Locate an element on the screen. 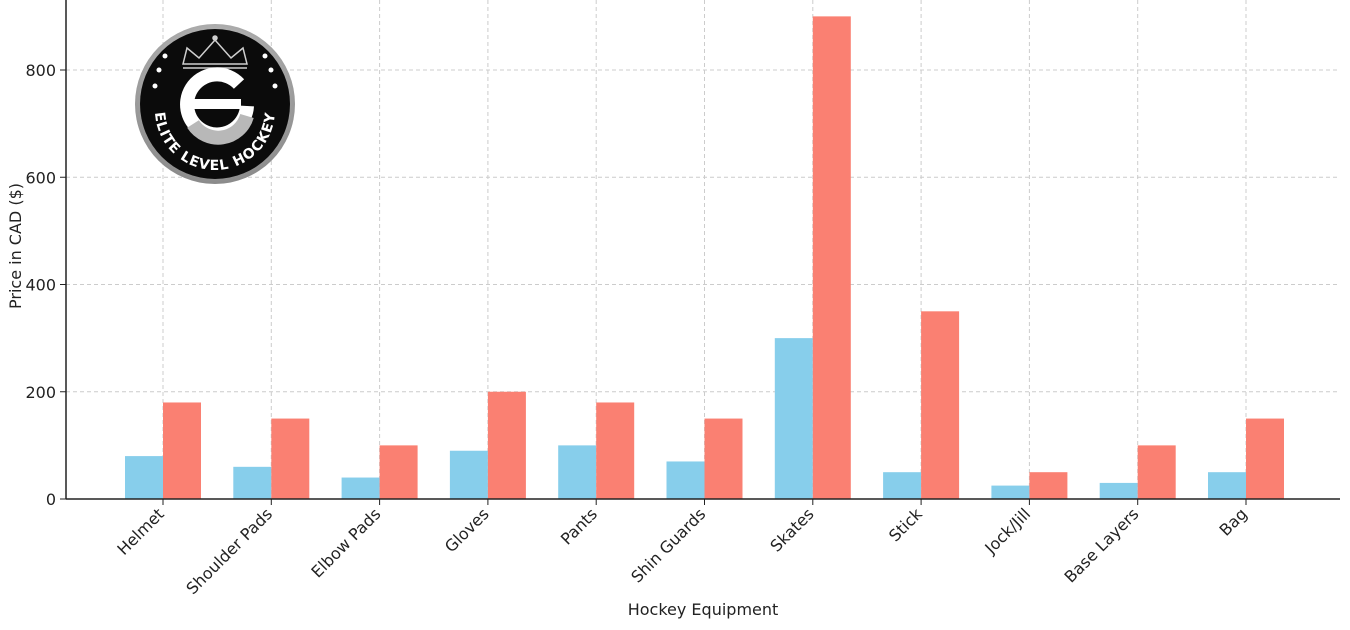 This screenshot has height=630, width=1350. x-tick-label: Shin Guards is located at coordinates (668, 545).